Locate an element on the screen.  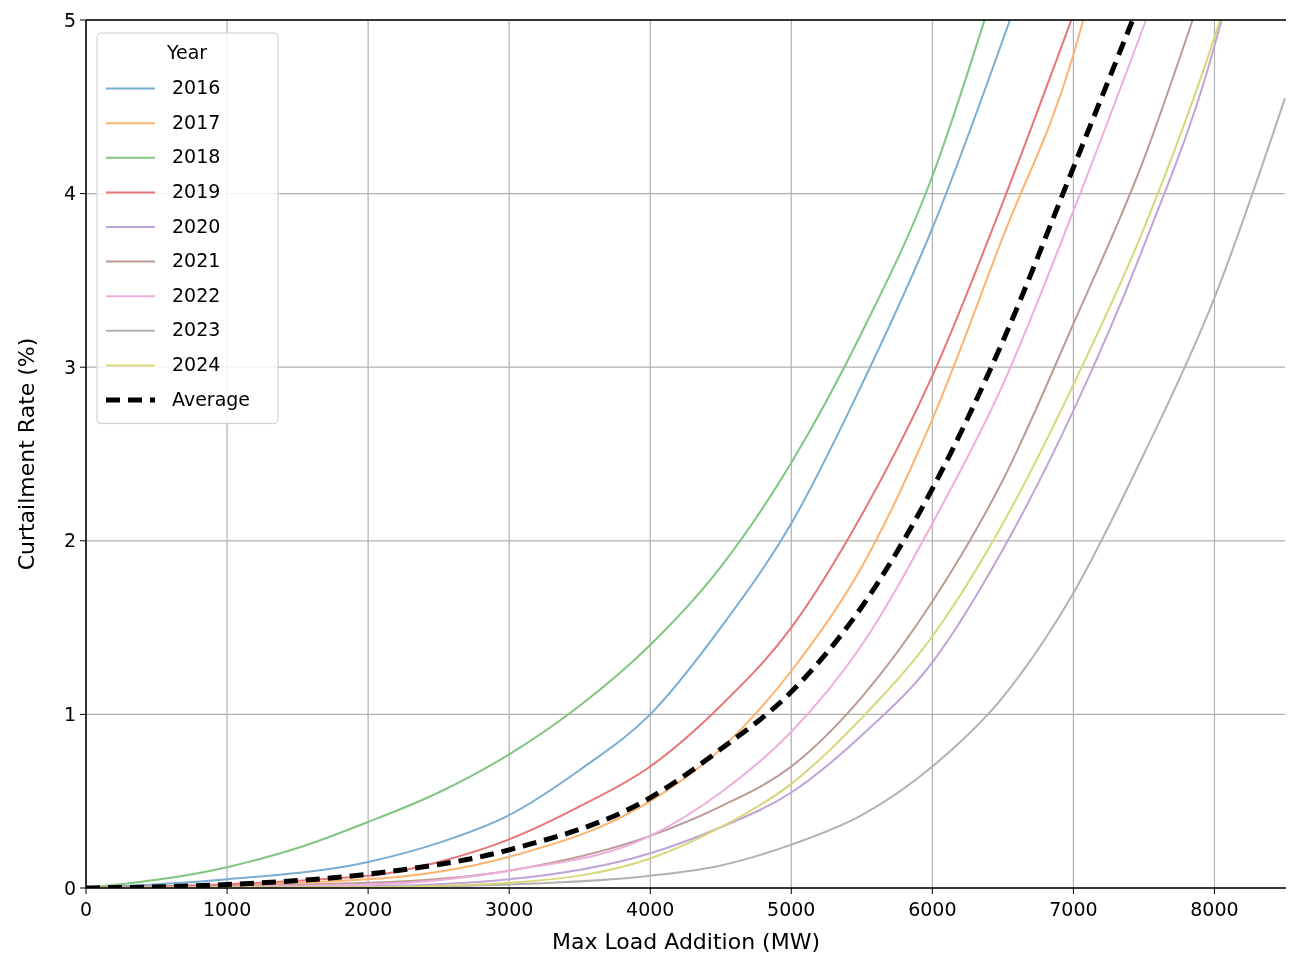
y-tick-label: 5 is located at coordinates (69, 19).